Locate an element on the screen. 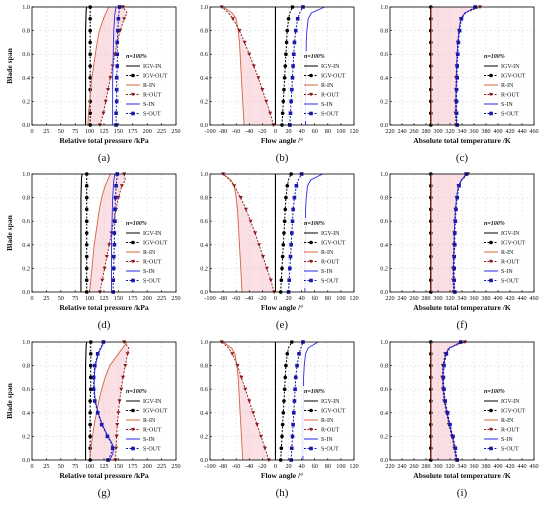  panel-label: (e) is located at coordinates (282, 325).